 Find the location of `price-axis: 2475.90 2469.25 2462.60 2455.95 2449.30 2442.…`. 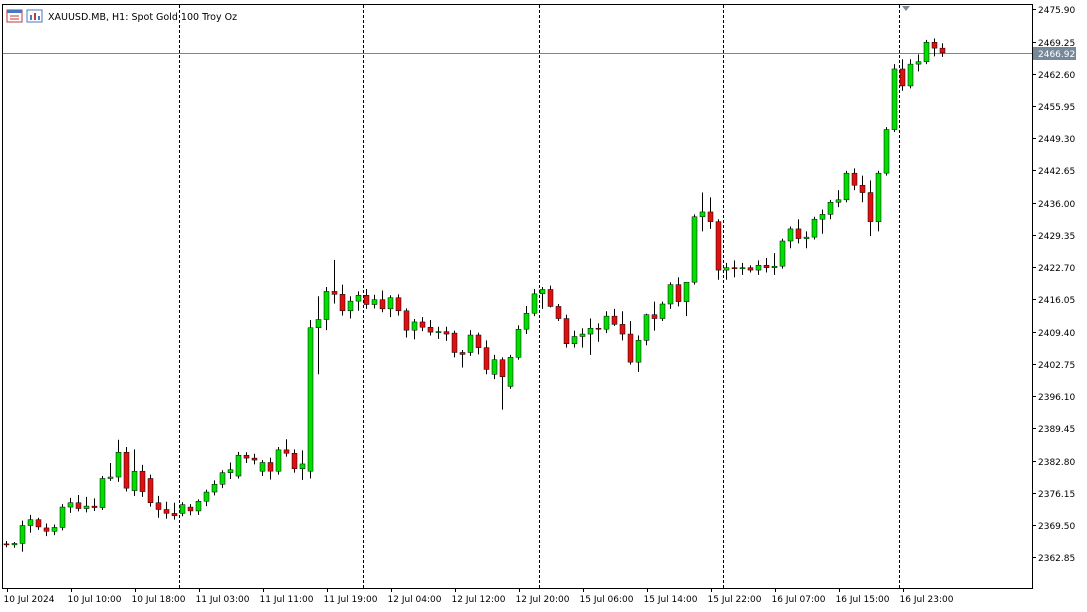

price-axis: 2475.90 2469.25 2462.60 2455.95 2449.30 2442.… is located at coordinates (1053, 285).